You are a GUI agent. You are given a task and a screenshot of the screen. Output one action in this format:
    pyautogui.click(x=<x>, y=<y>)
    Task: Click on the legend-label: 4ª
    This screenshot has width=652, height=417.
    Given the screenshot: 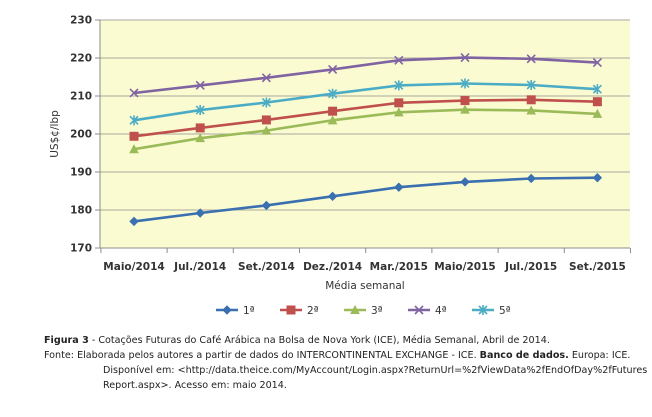 What is the action you would take?
    pyautogui.click(x=441, y=311)
    